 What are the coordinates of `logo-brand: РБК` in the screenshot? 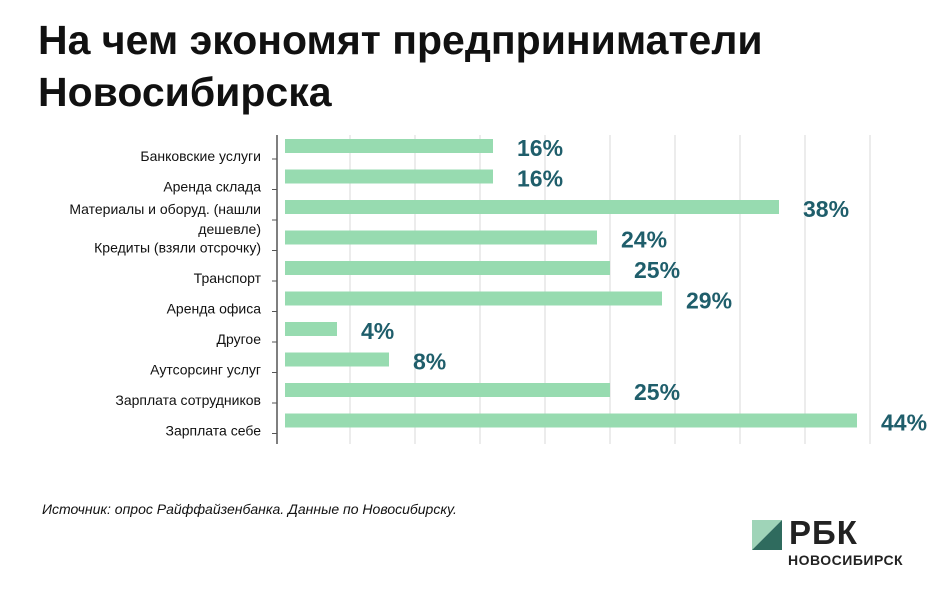 It's located at (823, 532).